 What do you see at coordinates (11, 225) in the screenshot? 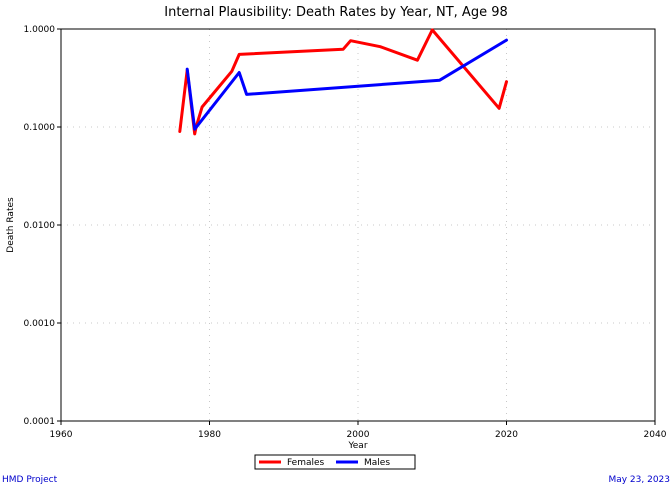
I see `y-axis-label: Death Rates` at bounding box center [11, 225].